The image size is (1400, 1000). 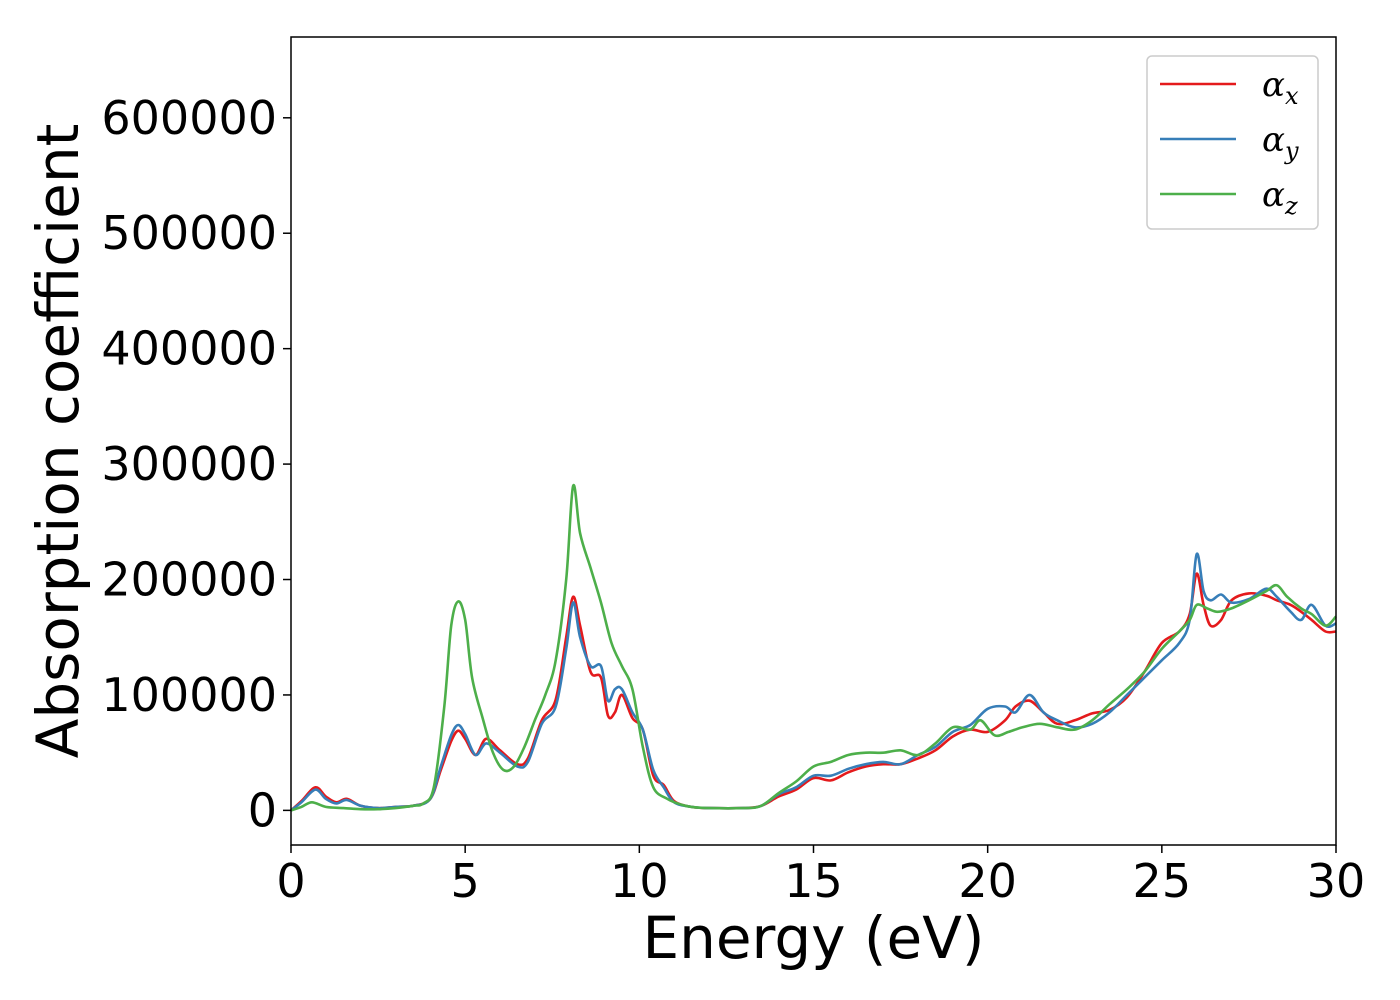 I want to click on x-axis-label: Energy (eV), so click(x=813, y=938).